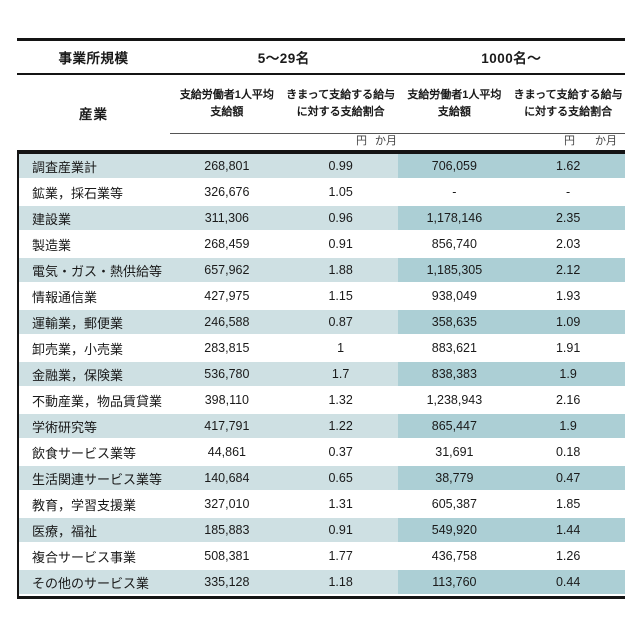 The image size is (640, 625). What do you see at coordinates (227, 348) in the screenshot?
I see `value-cell: 283,815` at bounding box center [227, 348].